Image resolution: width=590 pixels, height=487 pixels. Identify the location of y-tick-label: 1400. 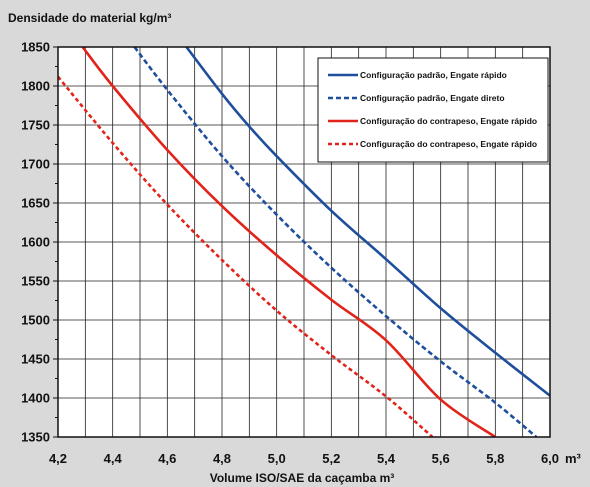
(35, 398).